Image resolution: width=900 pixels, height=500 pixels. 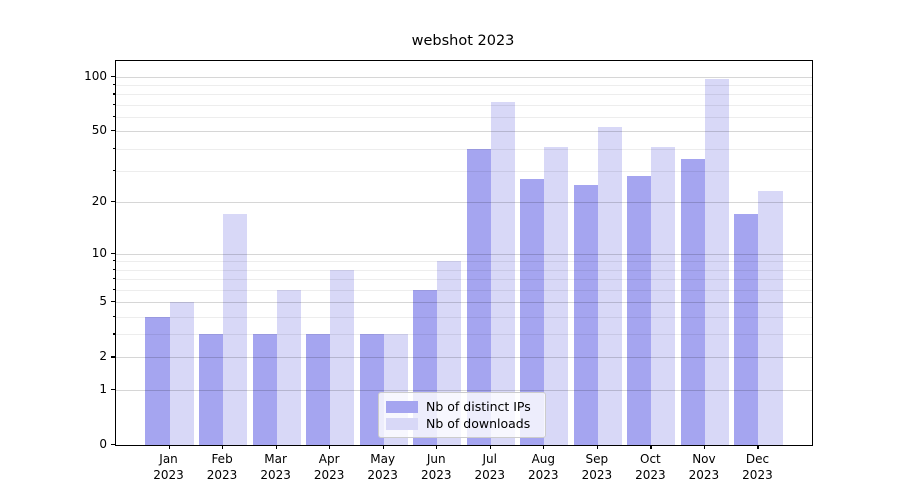 What do you see at coordinates (436, 467) in the screenshot?
I see `x-tick-label-jun: Jun 2023` at bounding box center [436, 467].